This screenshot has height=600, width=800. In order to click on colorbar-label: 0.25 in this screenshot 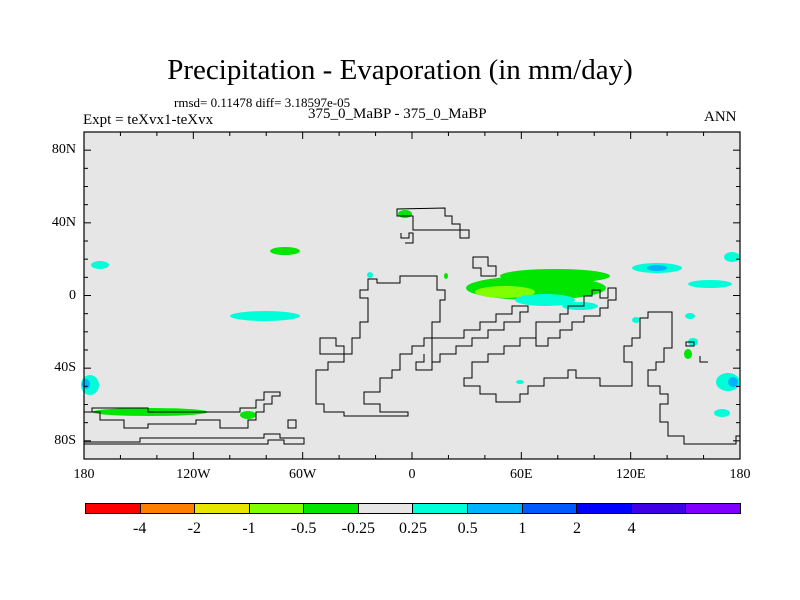, I will do `click(413, 528)`.